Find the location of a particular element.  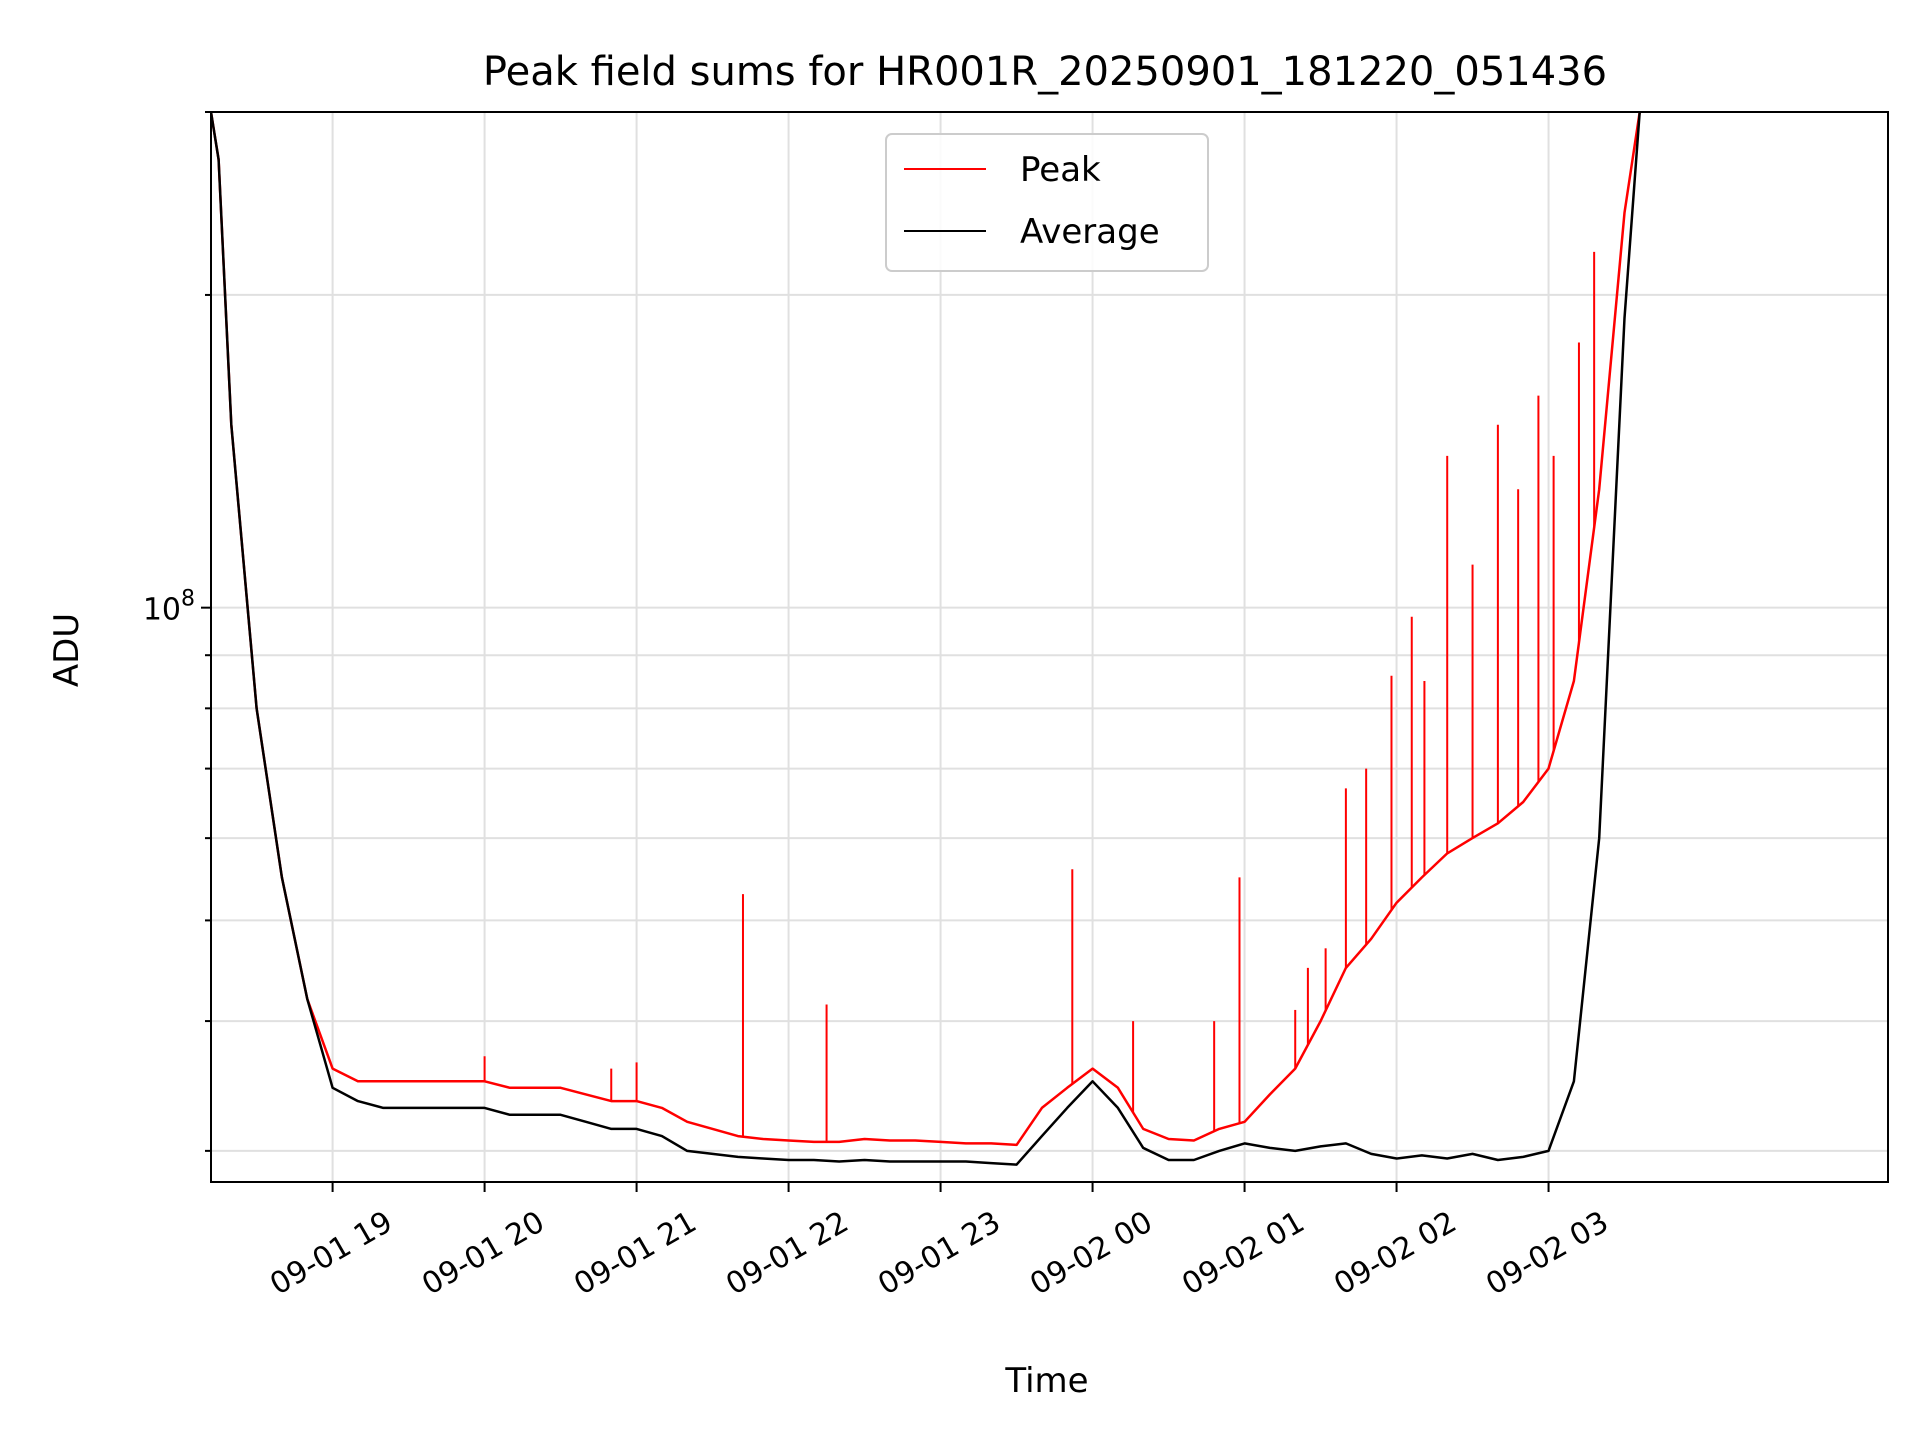

legend: Peak Average is located at coordinates (1047, 202).